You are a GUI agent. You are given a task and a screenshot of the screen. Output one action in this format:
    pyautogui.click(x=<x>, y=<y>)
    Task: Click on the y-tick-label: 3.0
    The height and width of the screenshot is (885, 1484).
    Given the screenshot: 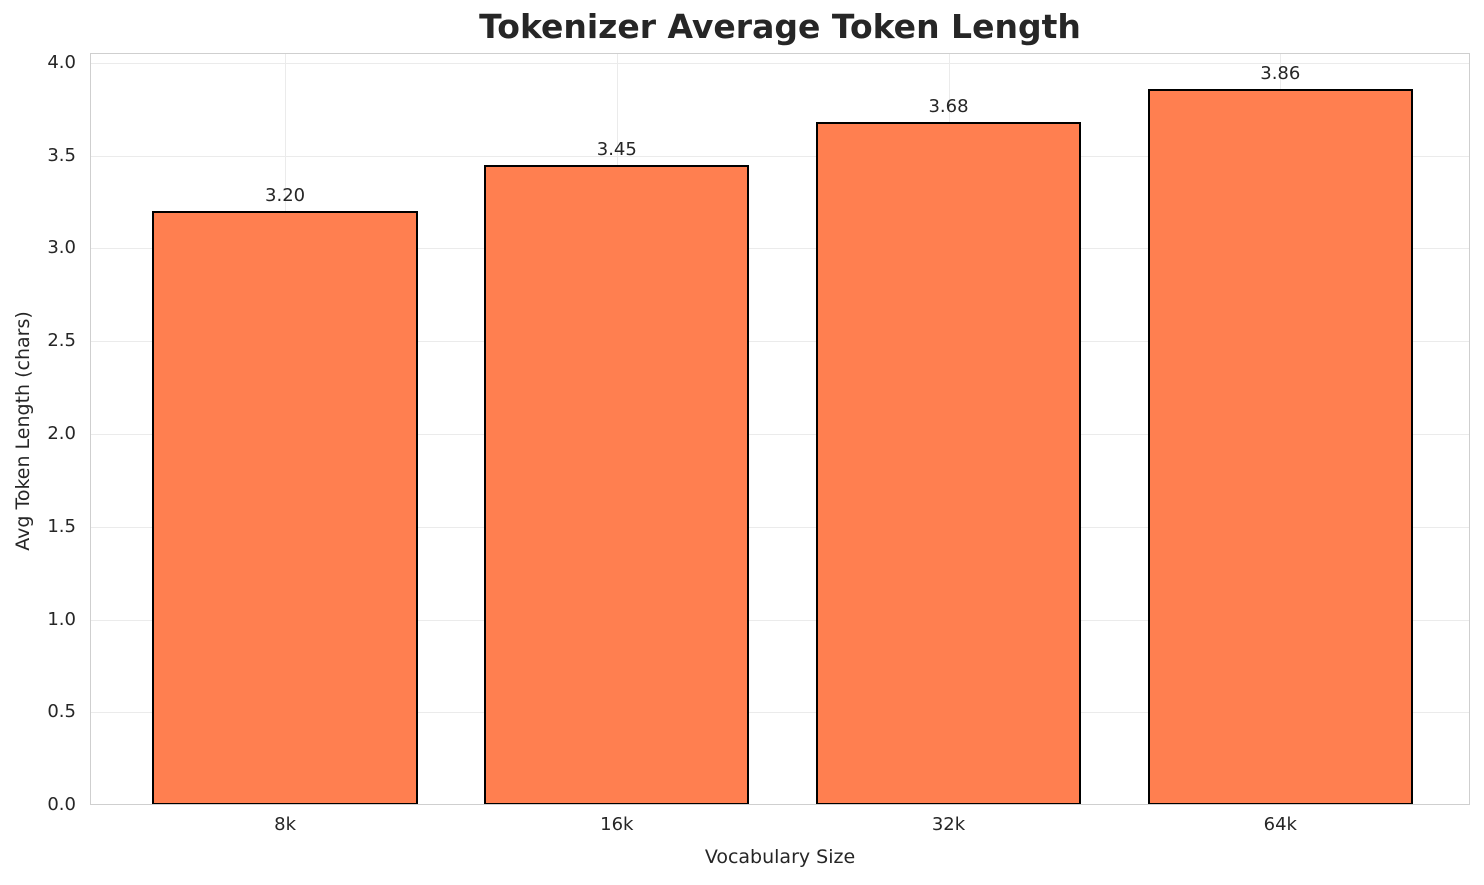 What is the action you would take?
    pyautogui.click(x=61, y=248)
    